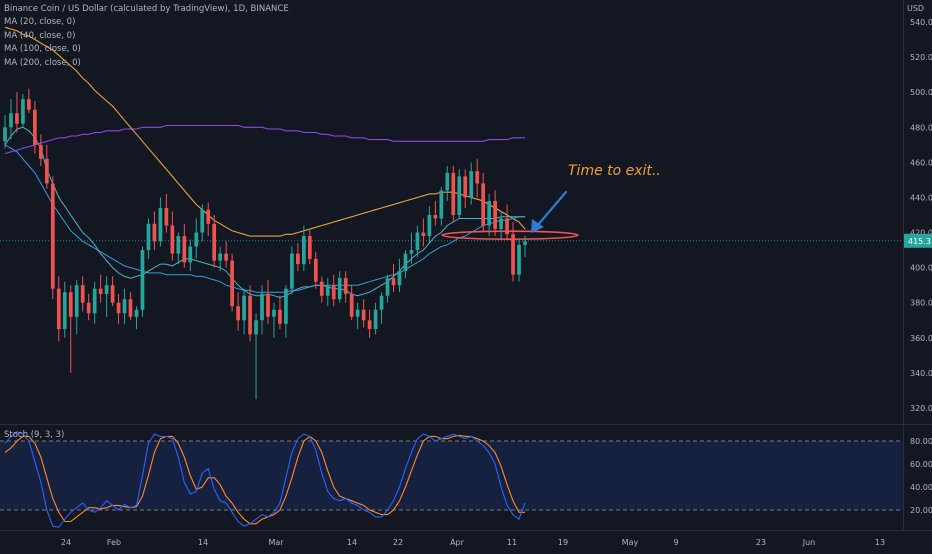  What do you see at coordinates (761, 542) in the screenshot?
I see `x-tick-label: 23` at bounding box center [761, 542].